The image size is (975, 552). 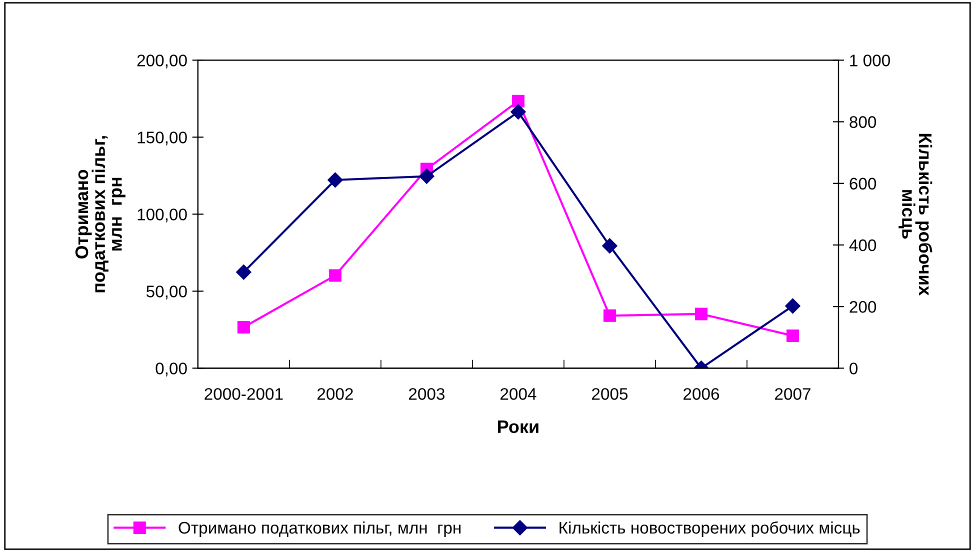 What do you see at coordinates (870, 60) in the screenshot?
I see `y2-tick-label: 1 000` at bounding box center [870, 60].